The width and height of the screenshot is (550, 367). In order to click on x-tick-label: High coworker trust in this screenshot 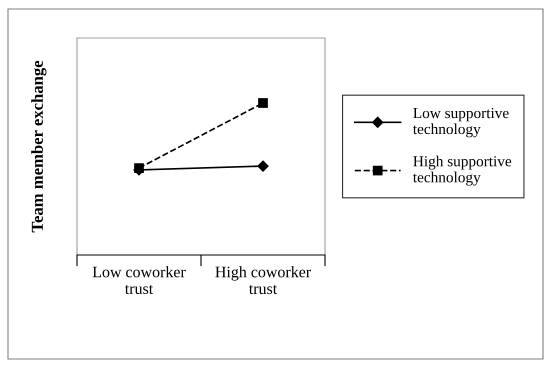, I will do `click(263, 280)`.